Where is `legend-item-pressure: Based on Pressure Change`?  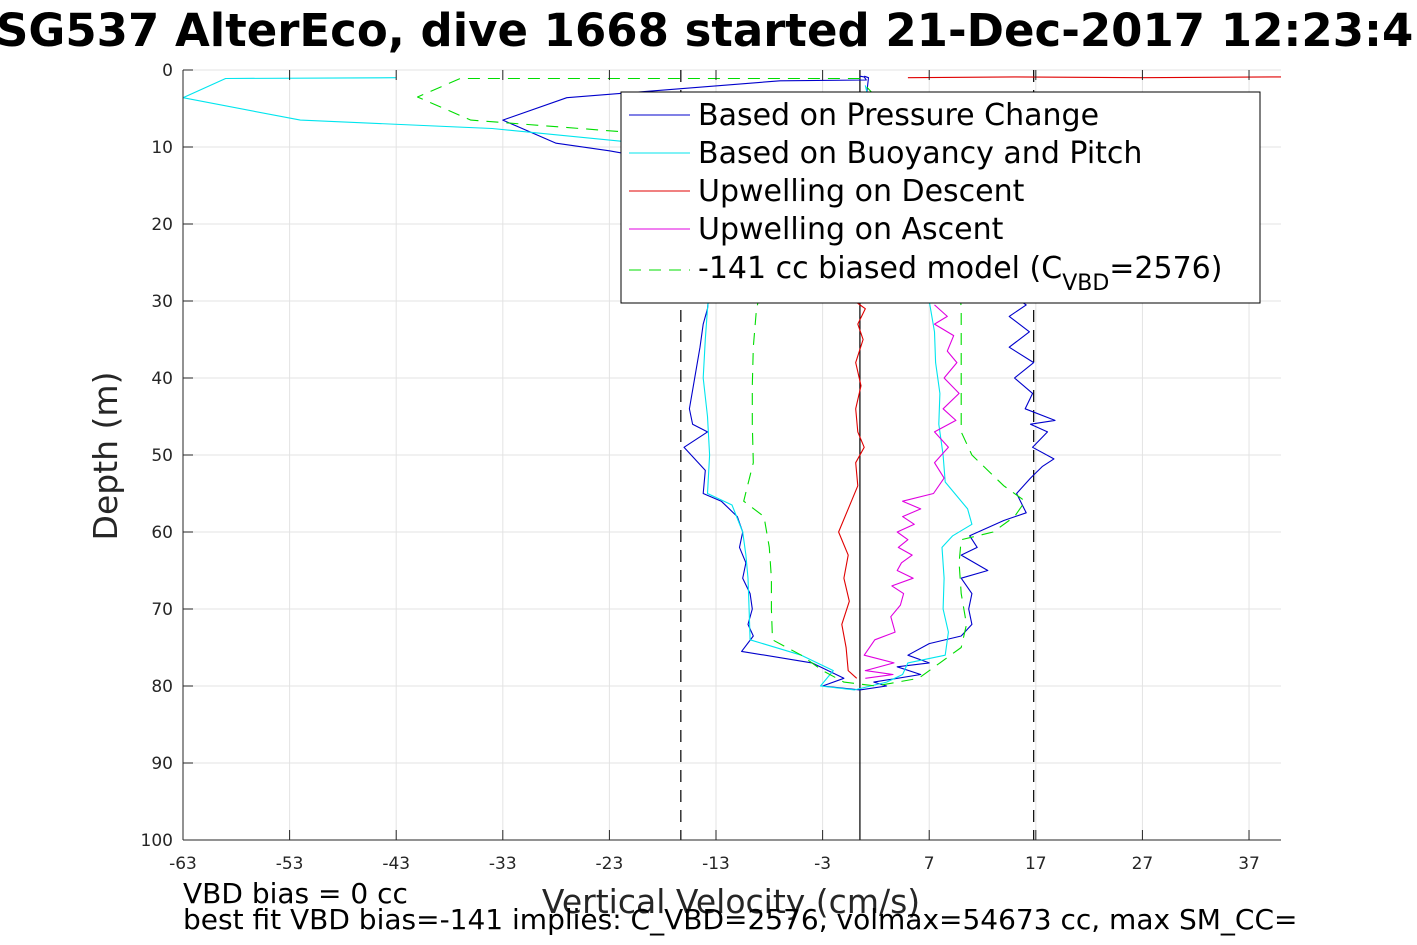 legend-item-pressure: Based on Pressure Change is located at coordinates (864, 115).